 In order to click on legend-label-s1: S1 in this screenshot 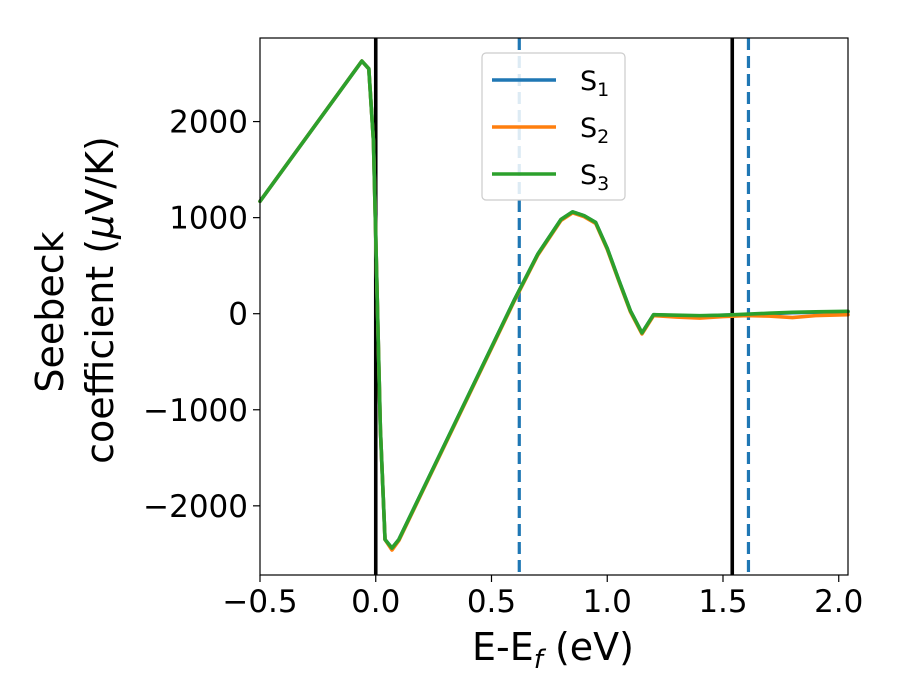, I will do `click(594, 83)`.